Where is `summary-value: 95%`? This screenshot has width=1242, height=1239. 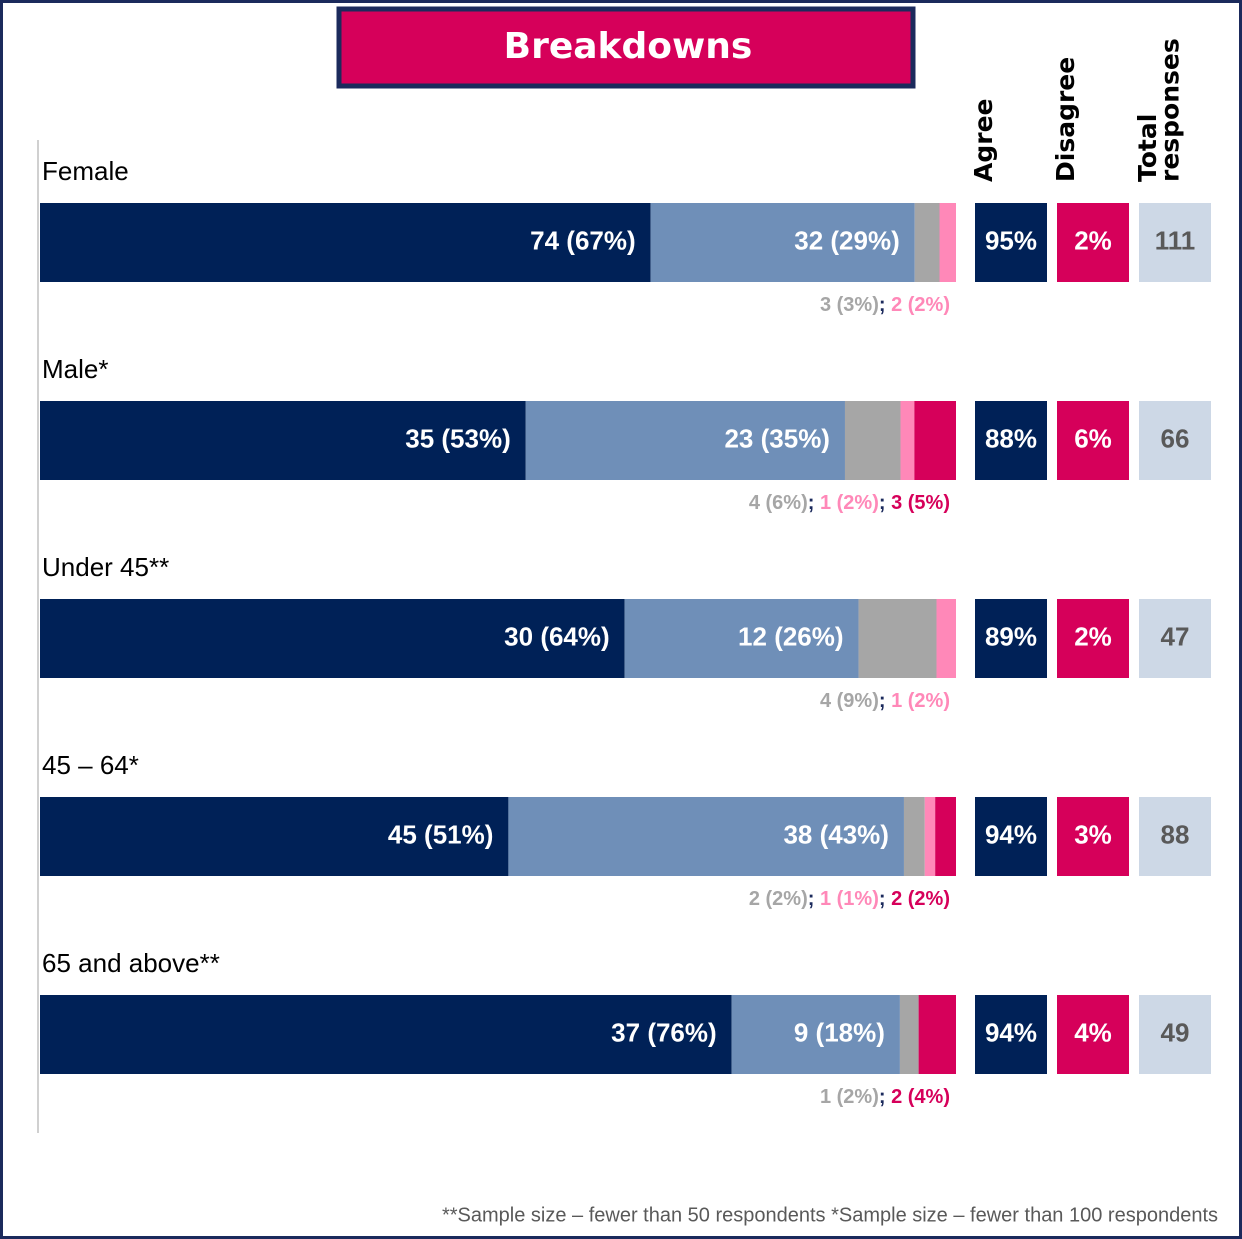 summary-value: 95% is located at coordinates (1011, 240).